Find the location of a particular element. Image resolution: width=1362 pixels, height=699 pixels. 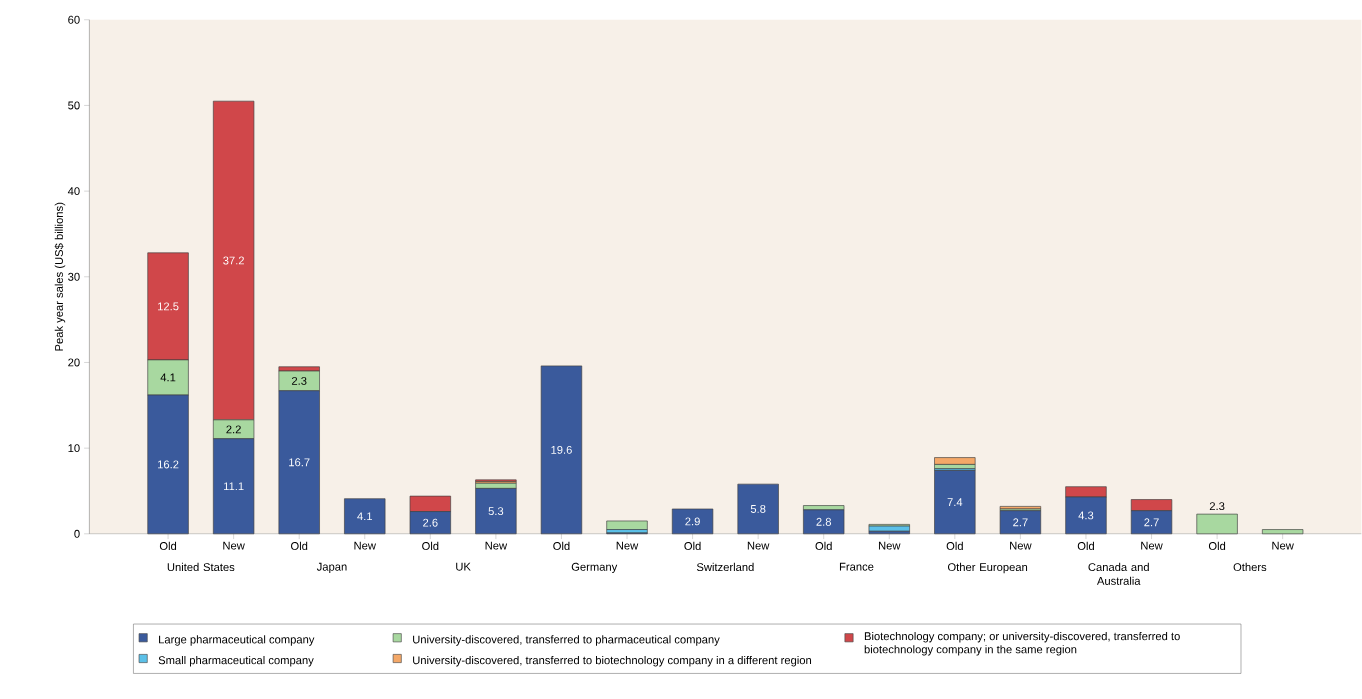

data-label: 37.2 is located at coordinates (233, 260).